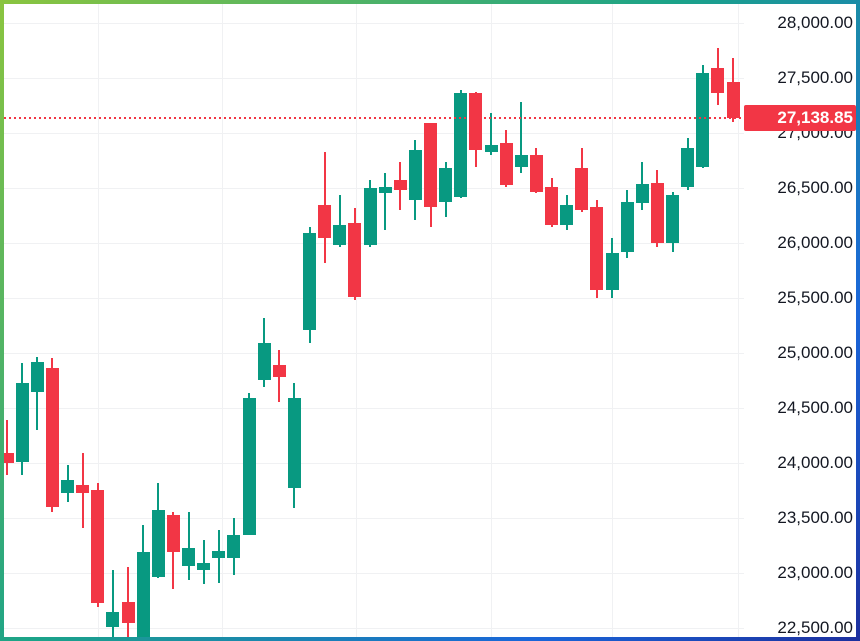 This screenshot has height=641, width=860. Describe the element at coordinates (815, 187) in the screenshot. I see `price-axis-label: 26,500.00` at that location.